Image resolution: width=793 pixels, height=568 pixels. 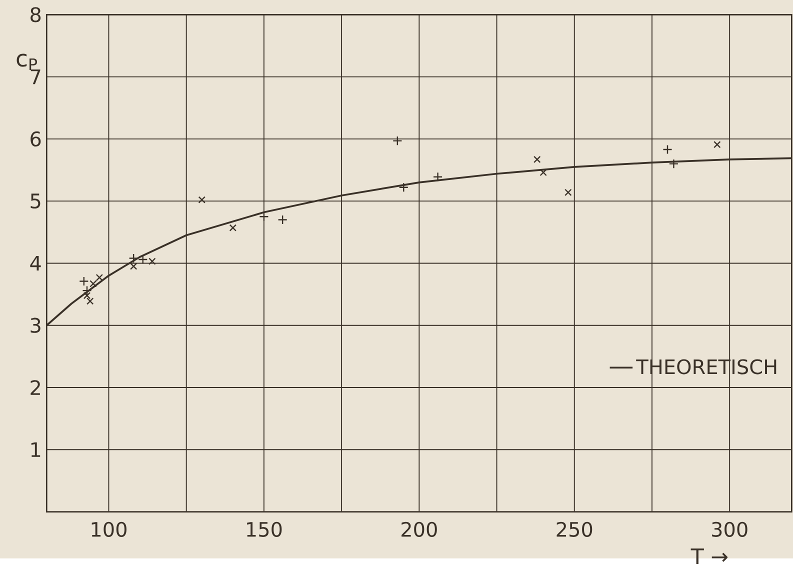 I want to click on x-tick-label: 250, so click(x=574, y=529).